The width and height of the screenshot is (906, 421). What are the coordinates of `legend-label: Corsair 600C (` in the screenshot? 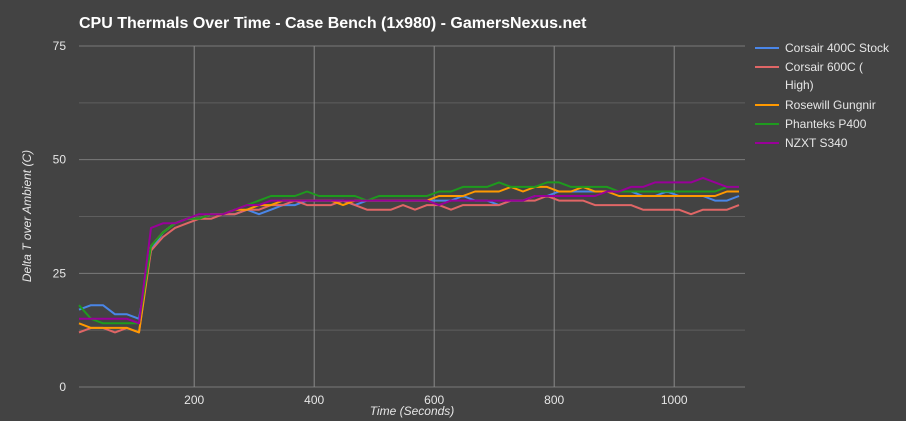 It's located at (824, 67).